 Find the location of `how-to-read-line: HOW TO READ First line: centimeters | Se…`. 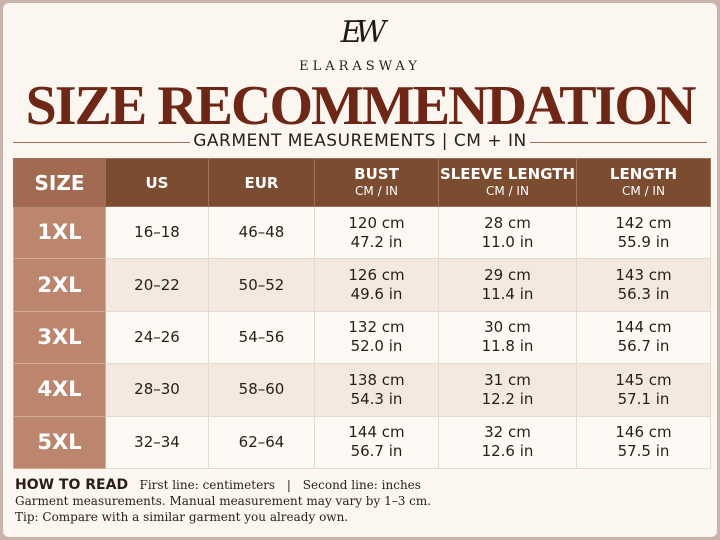

how-to-read-line: HOW TO READ First line: centimeters | Se… is located at coordinates (360, 485).